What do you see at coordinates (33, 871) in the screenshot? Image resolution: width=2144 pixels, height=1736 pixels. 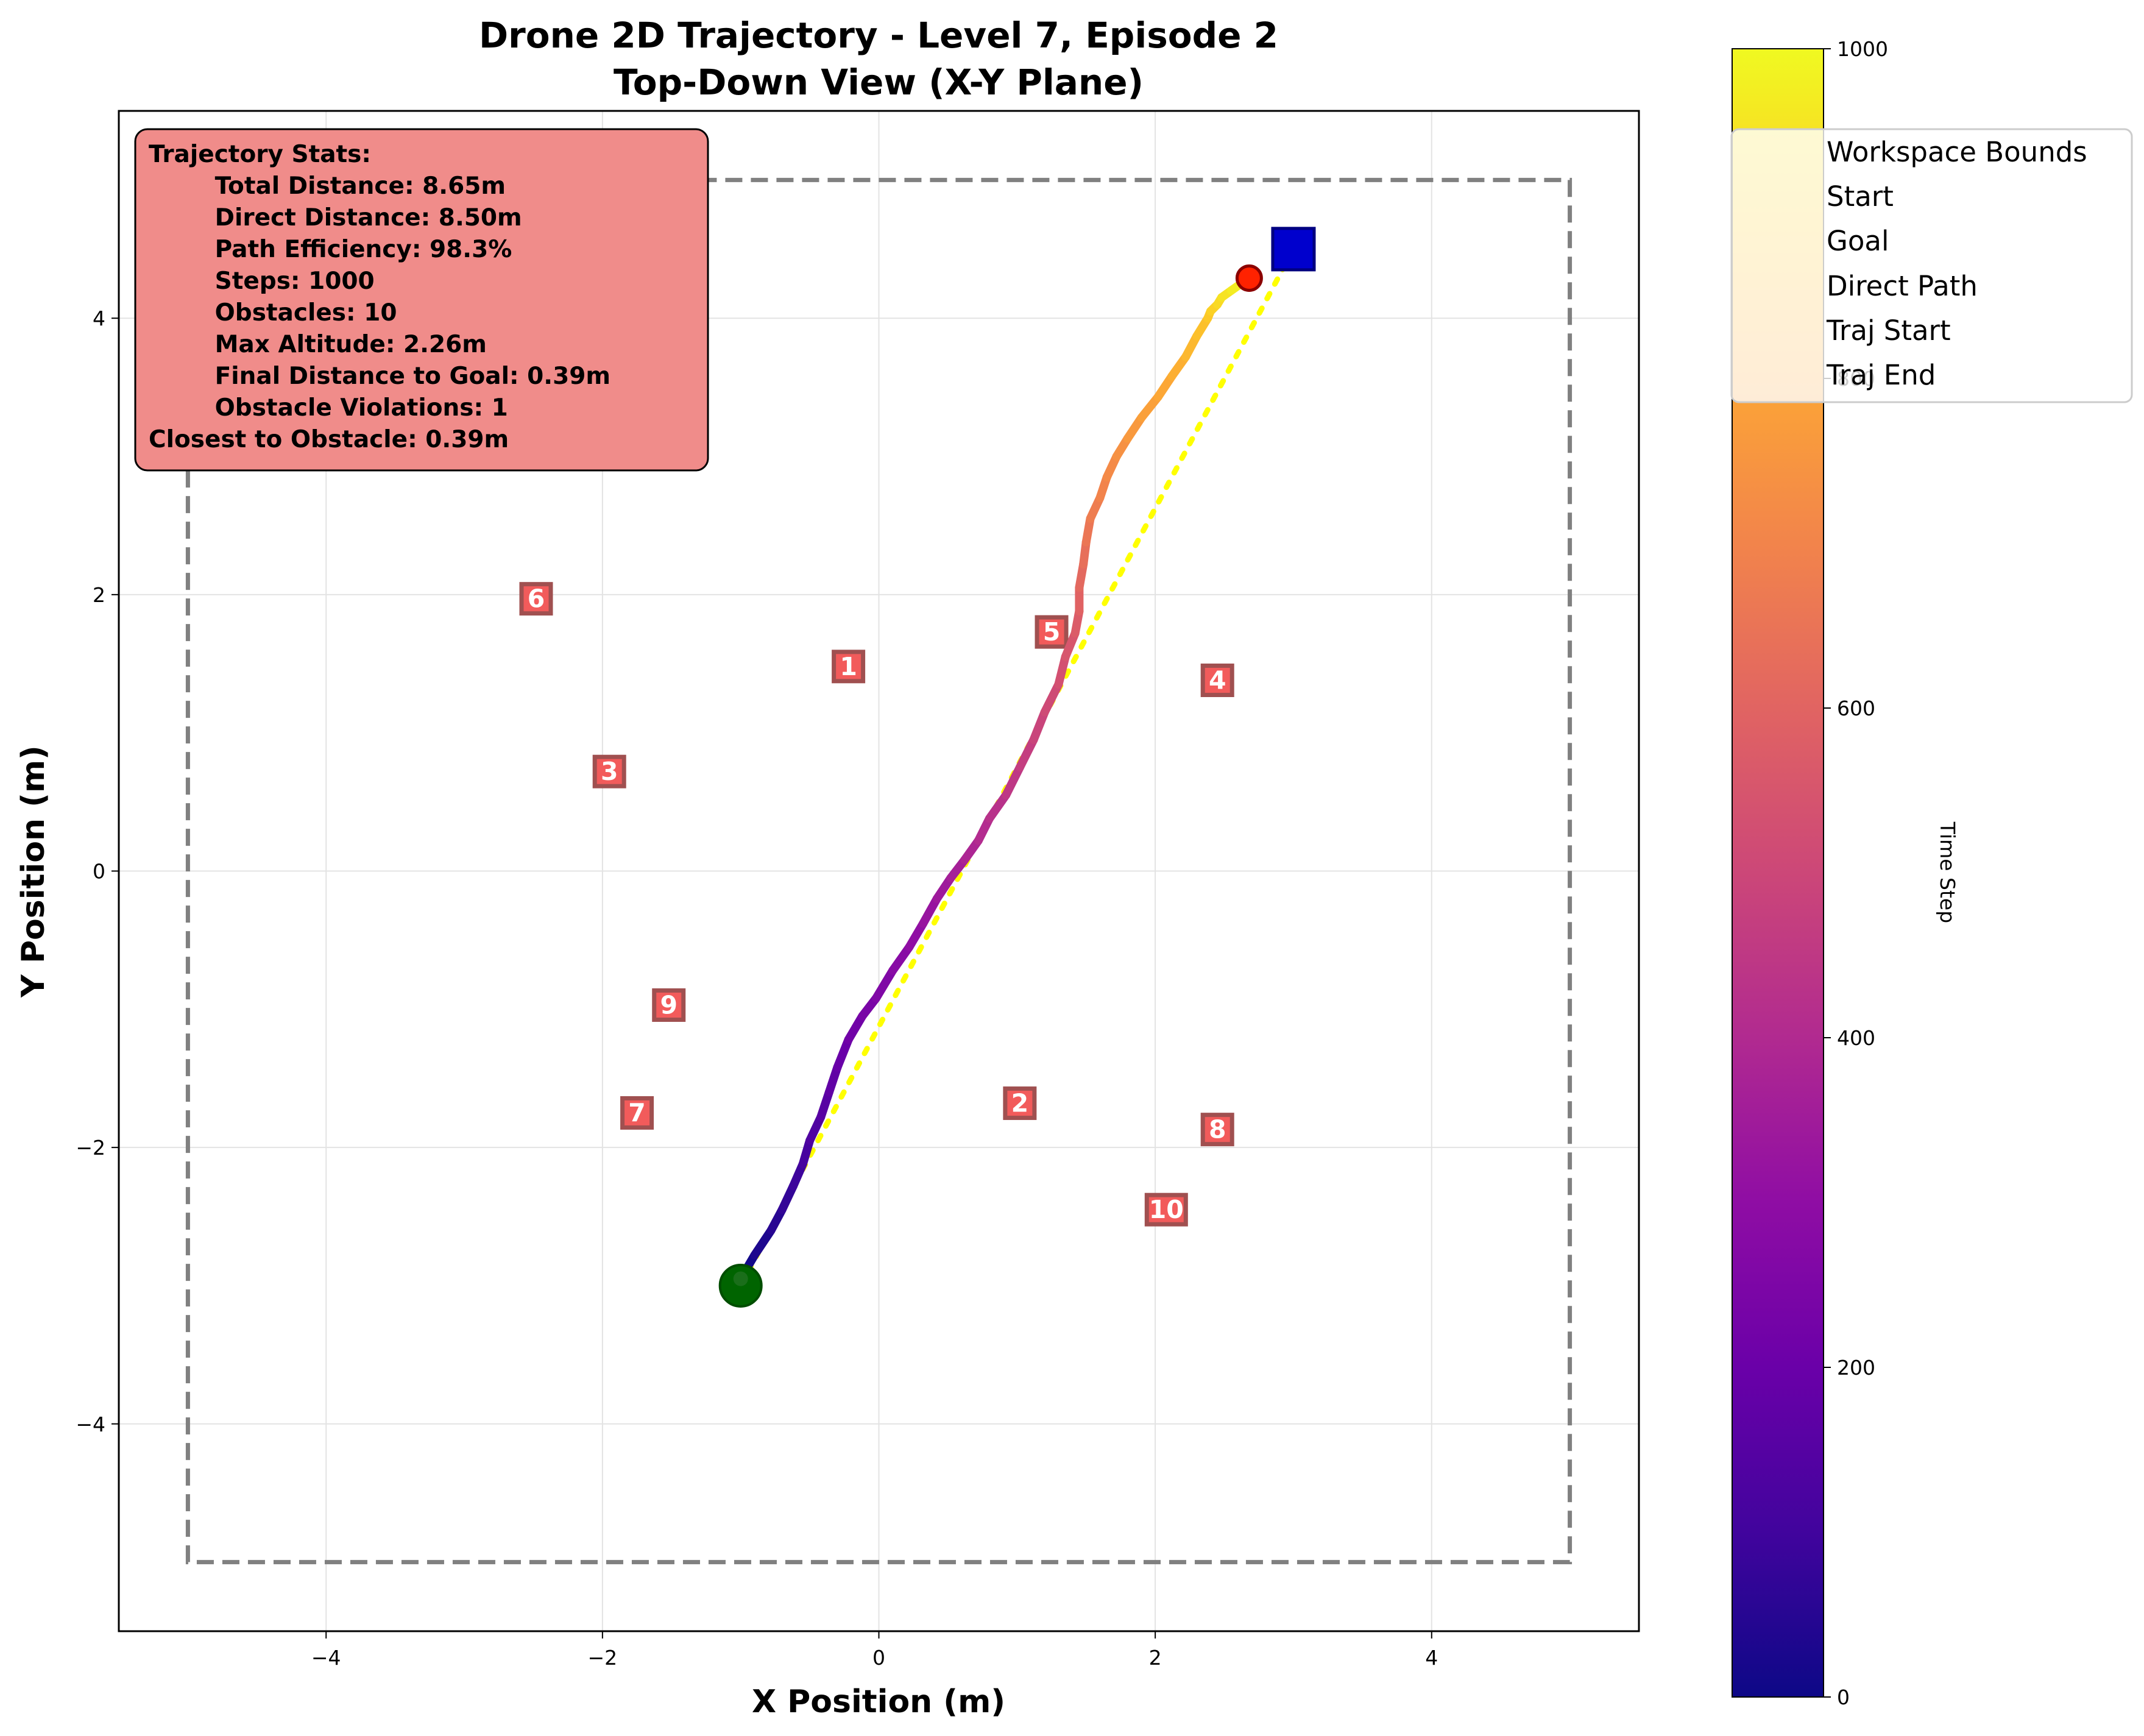 I see `y-axis-label: Y Position (m)` at bounding box center [33, 871].